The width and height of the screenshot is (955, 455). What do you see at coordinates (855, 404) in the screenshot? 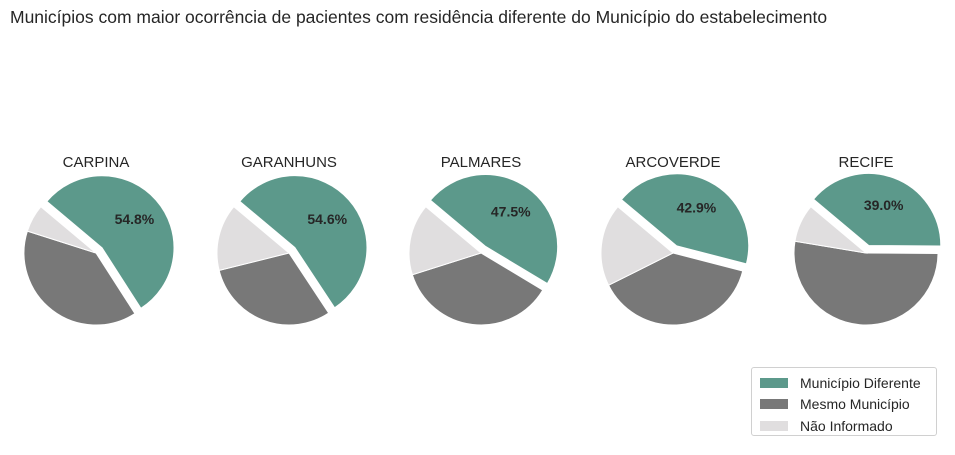
I see `legend-label: Mesmo Município` at bounding box center [855, 404].